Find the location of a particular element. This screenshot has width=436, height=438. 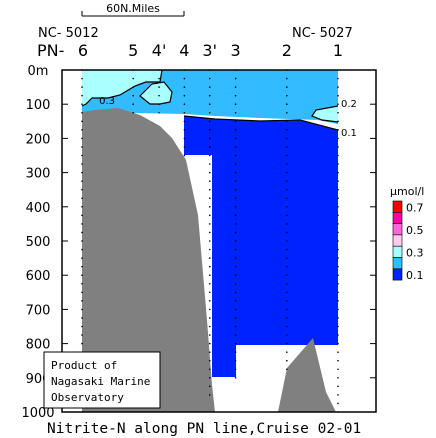

credit-box: Product of Nagasaki Marine Observatory is located at coordinates (102, 380).